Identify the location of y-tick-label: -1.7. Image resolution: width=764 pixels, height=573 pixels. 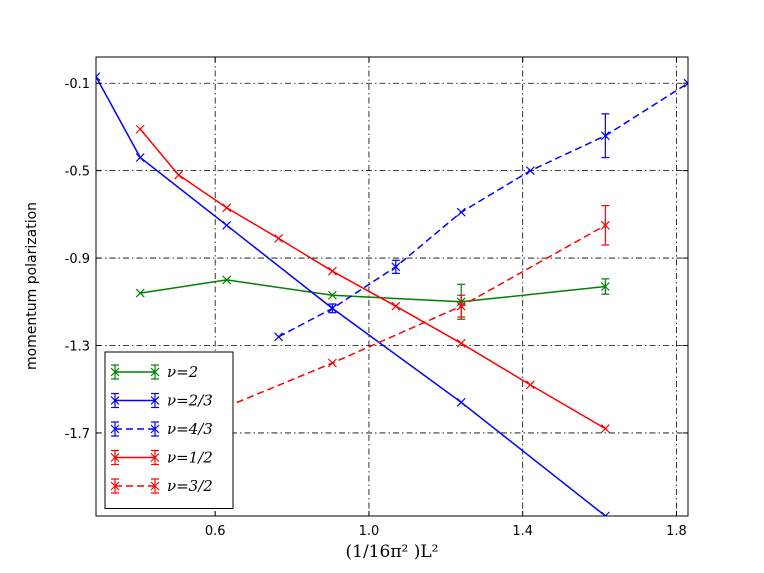
(77, 434).